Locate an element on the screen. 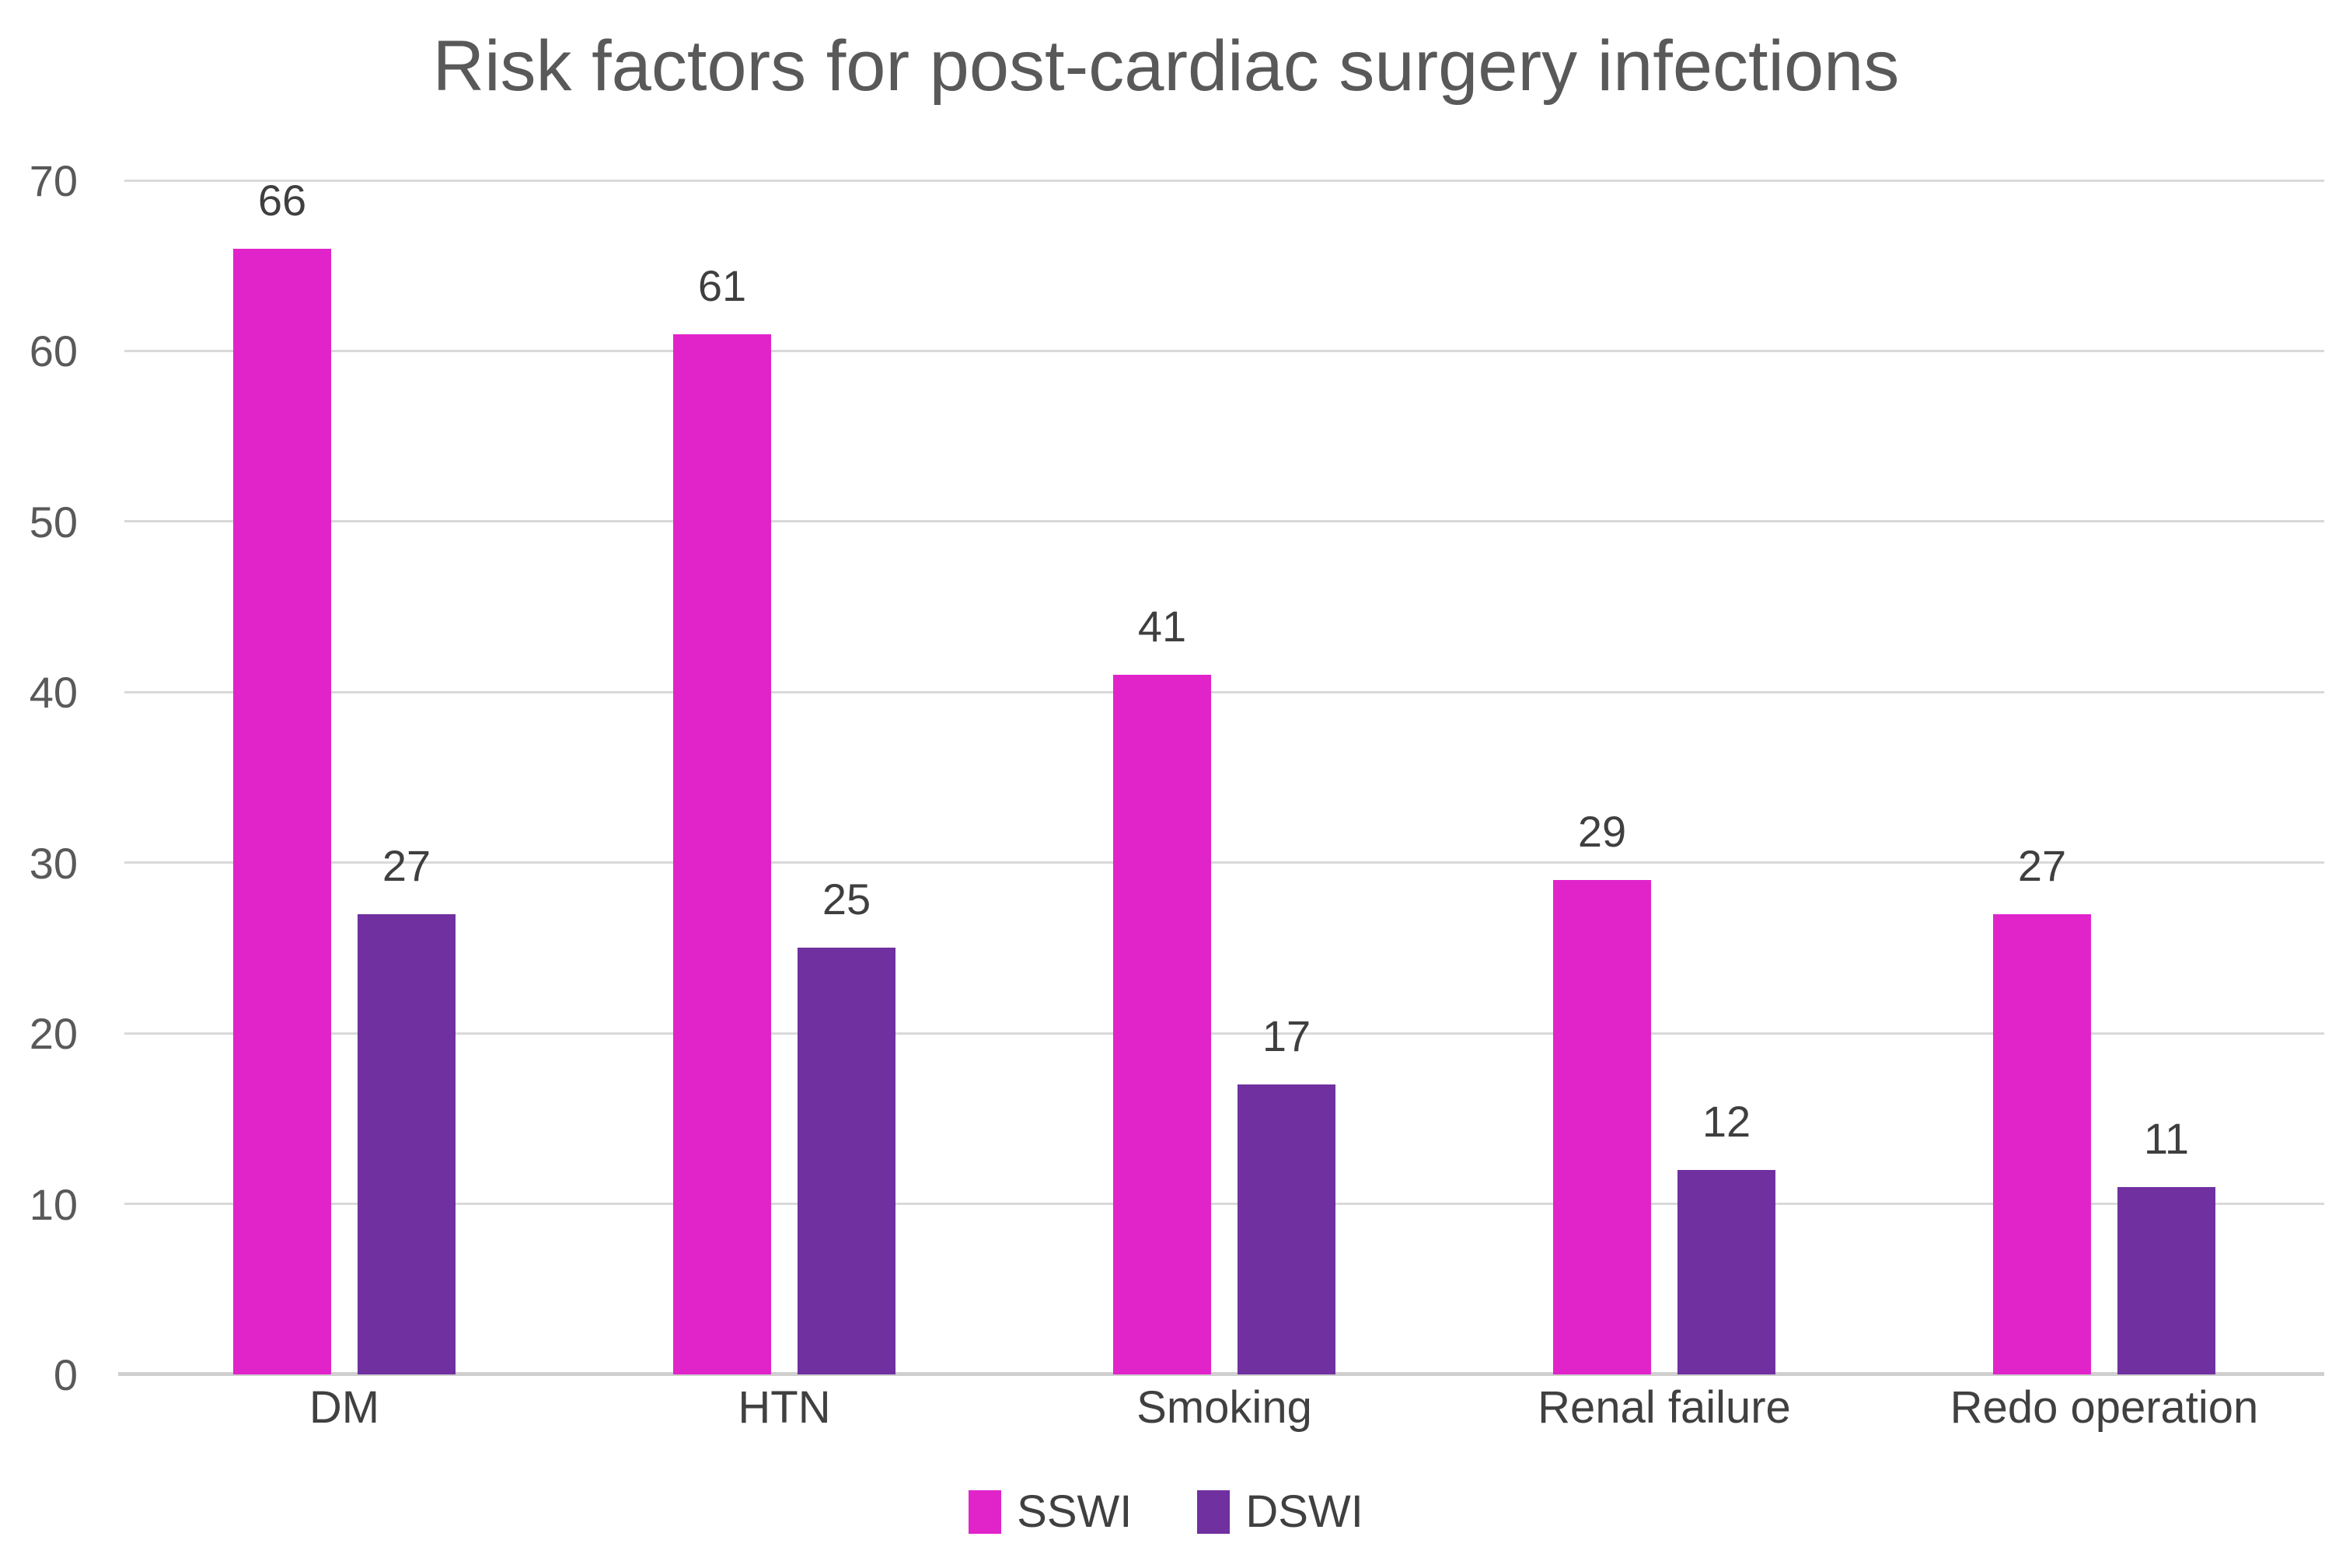 The height and width of the screenshot is (1568, 2332). value-label-sswi-redo-operation: 27 is located at coordinates (2042, 865).